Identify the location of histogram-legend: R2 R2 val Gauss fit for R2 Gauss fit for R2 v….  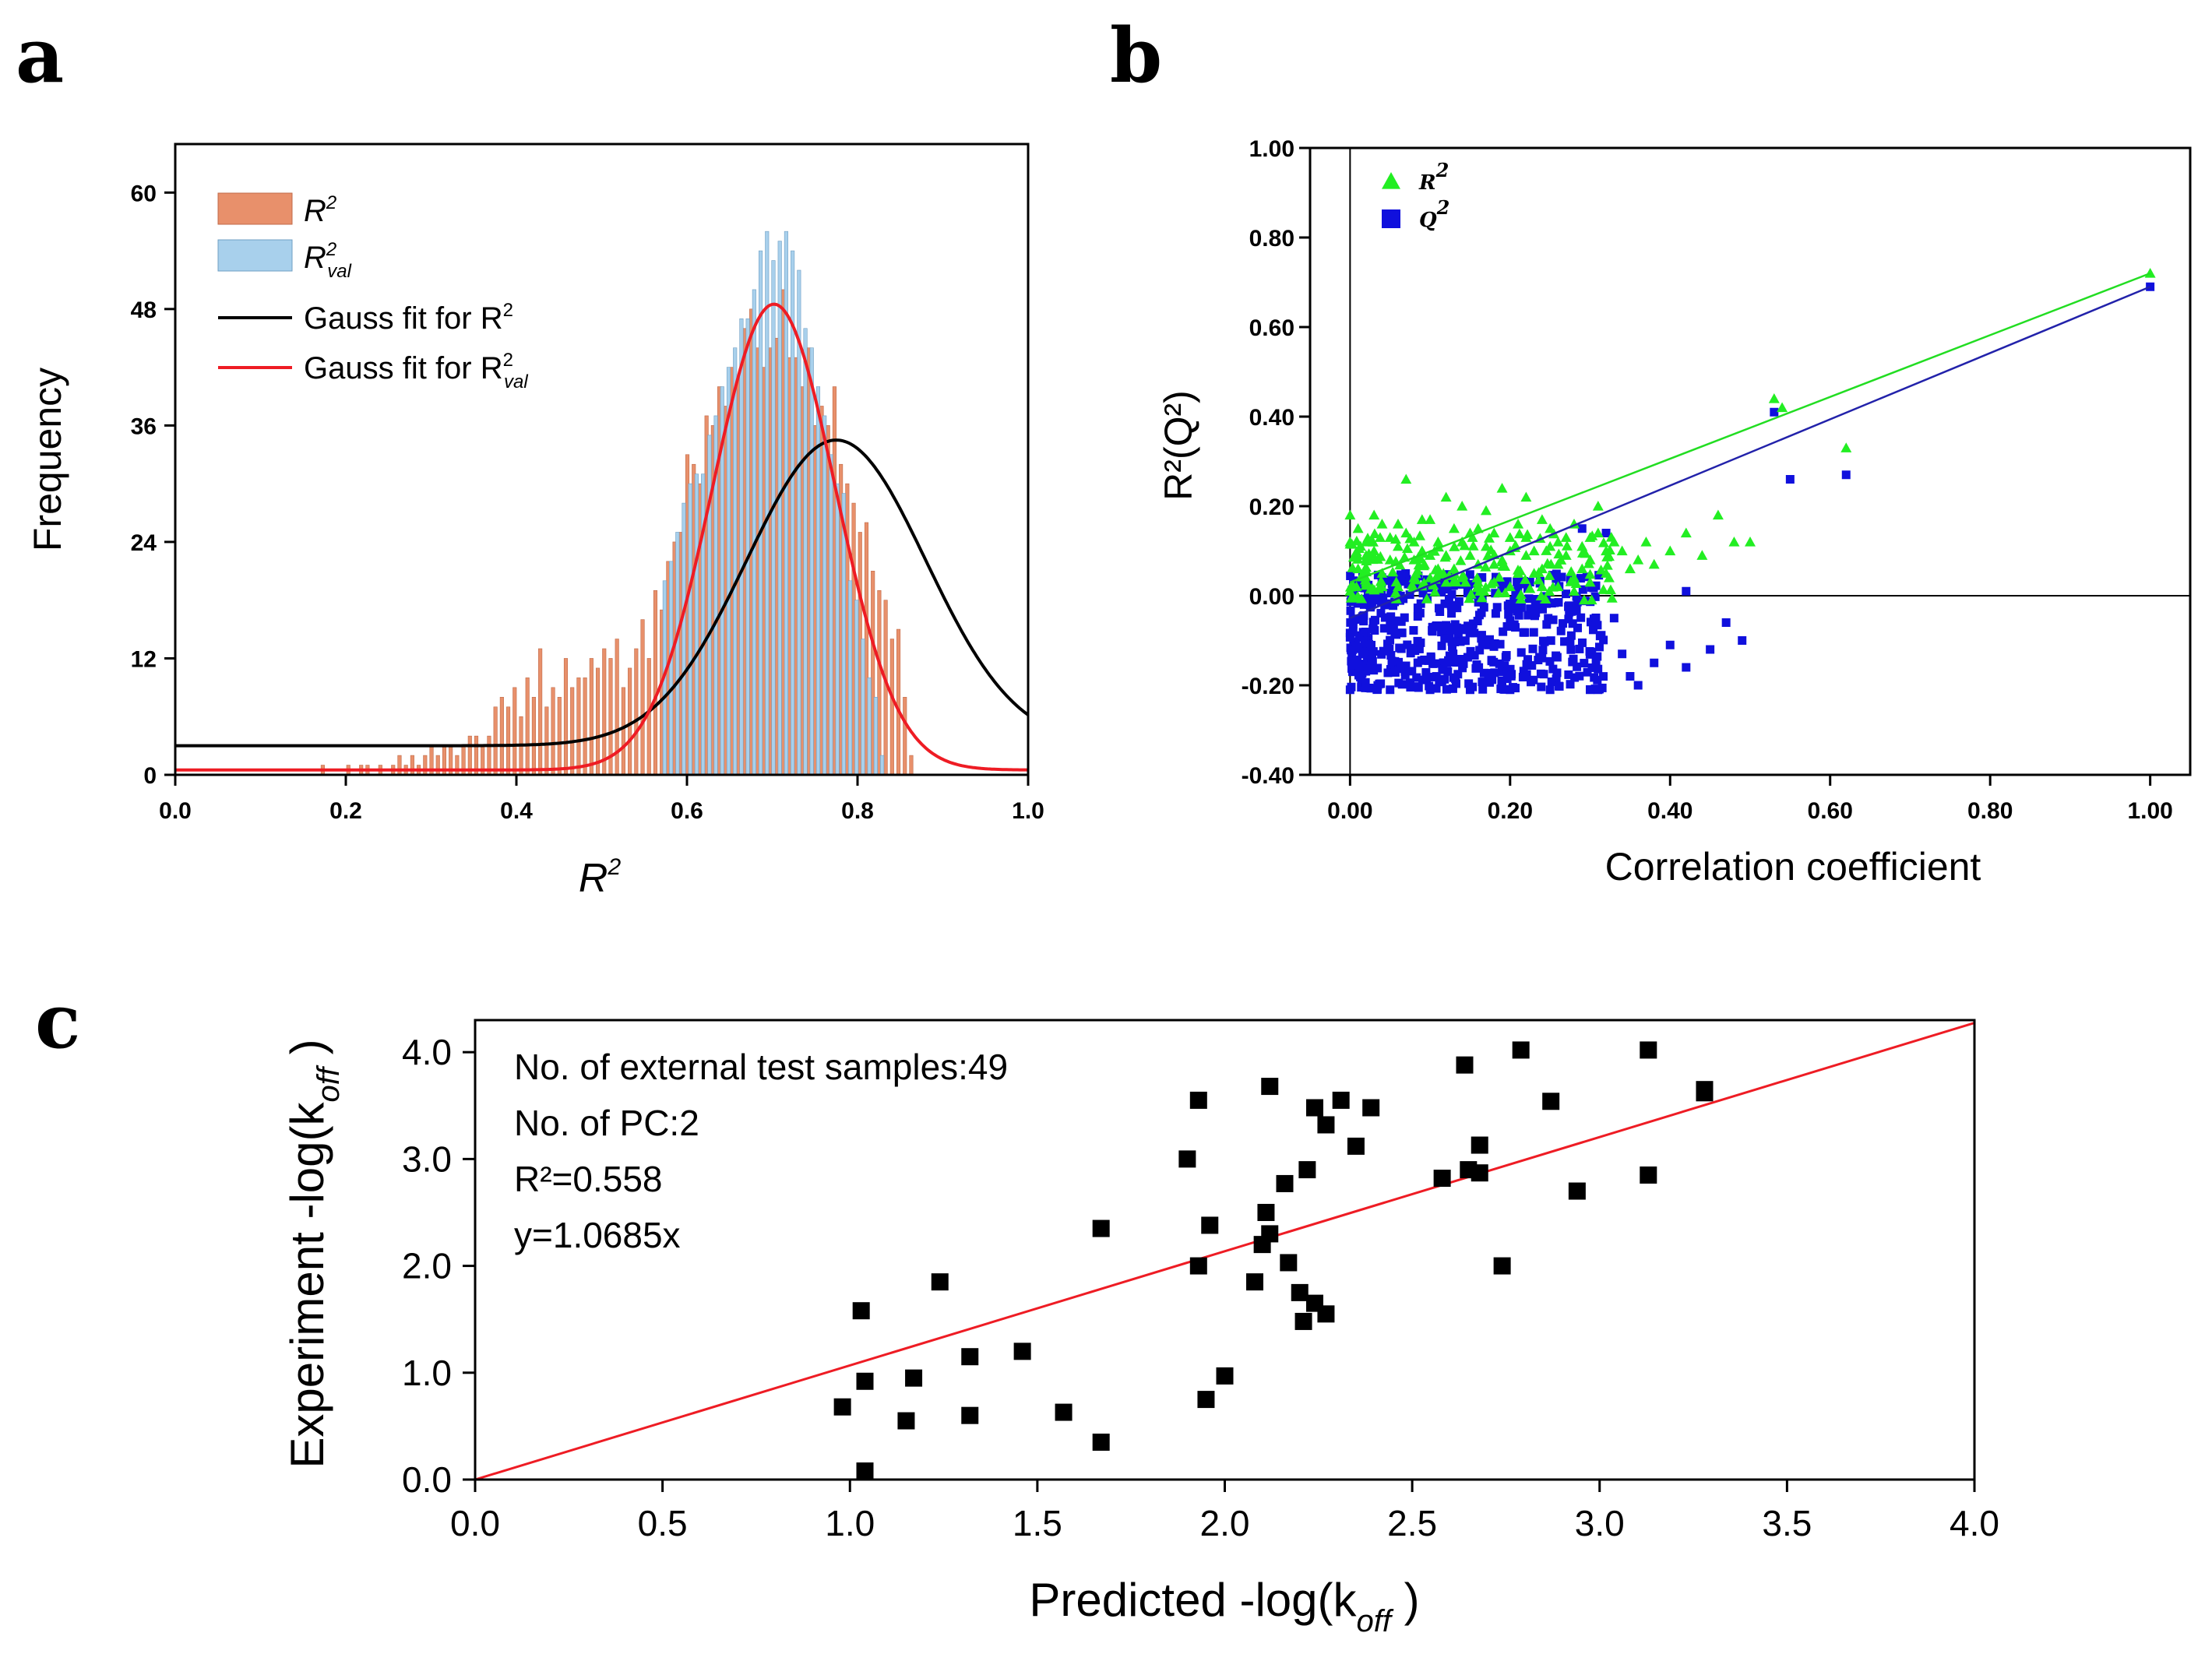
(372, 292).